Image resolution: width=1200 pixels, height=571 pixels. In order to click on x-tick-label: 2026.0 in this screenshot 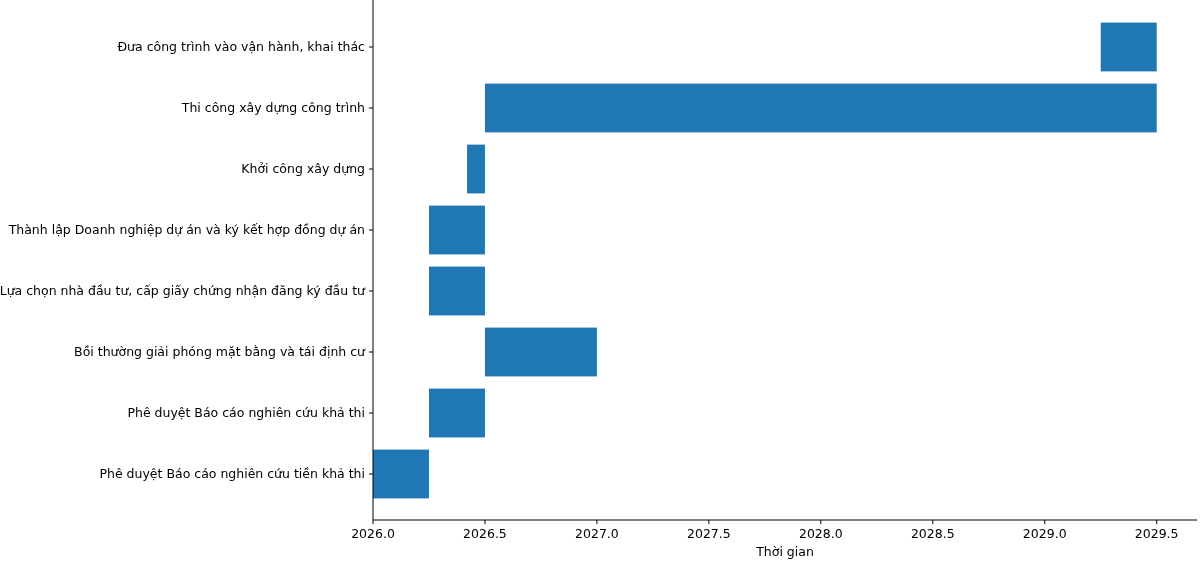, I will do `click(373, 533)`.